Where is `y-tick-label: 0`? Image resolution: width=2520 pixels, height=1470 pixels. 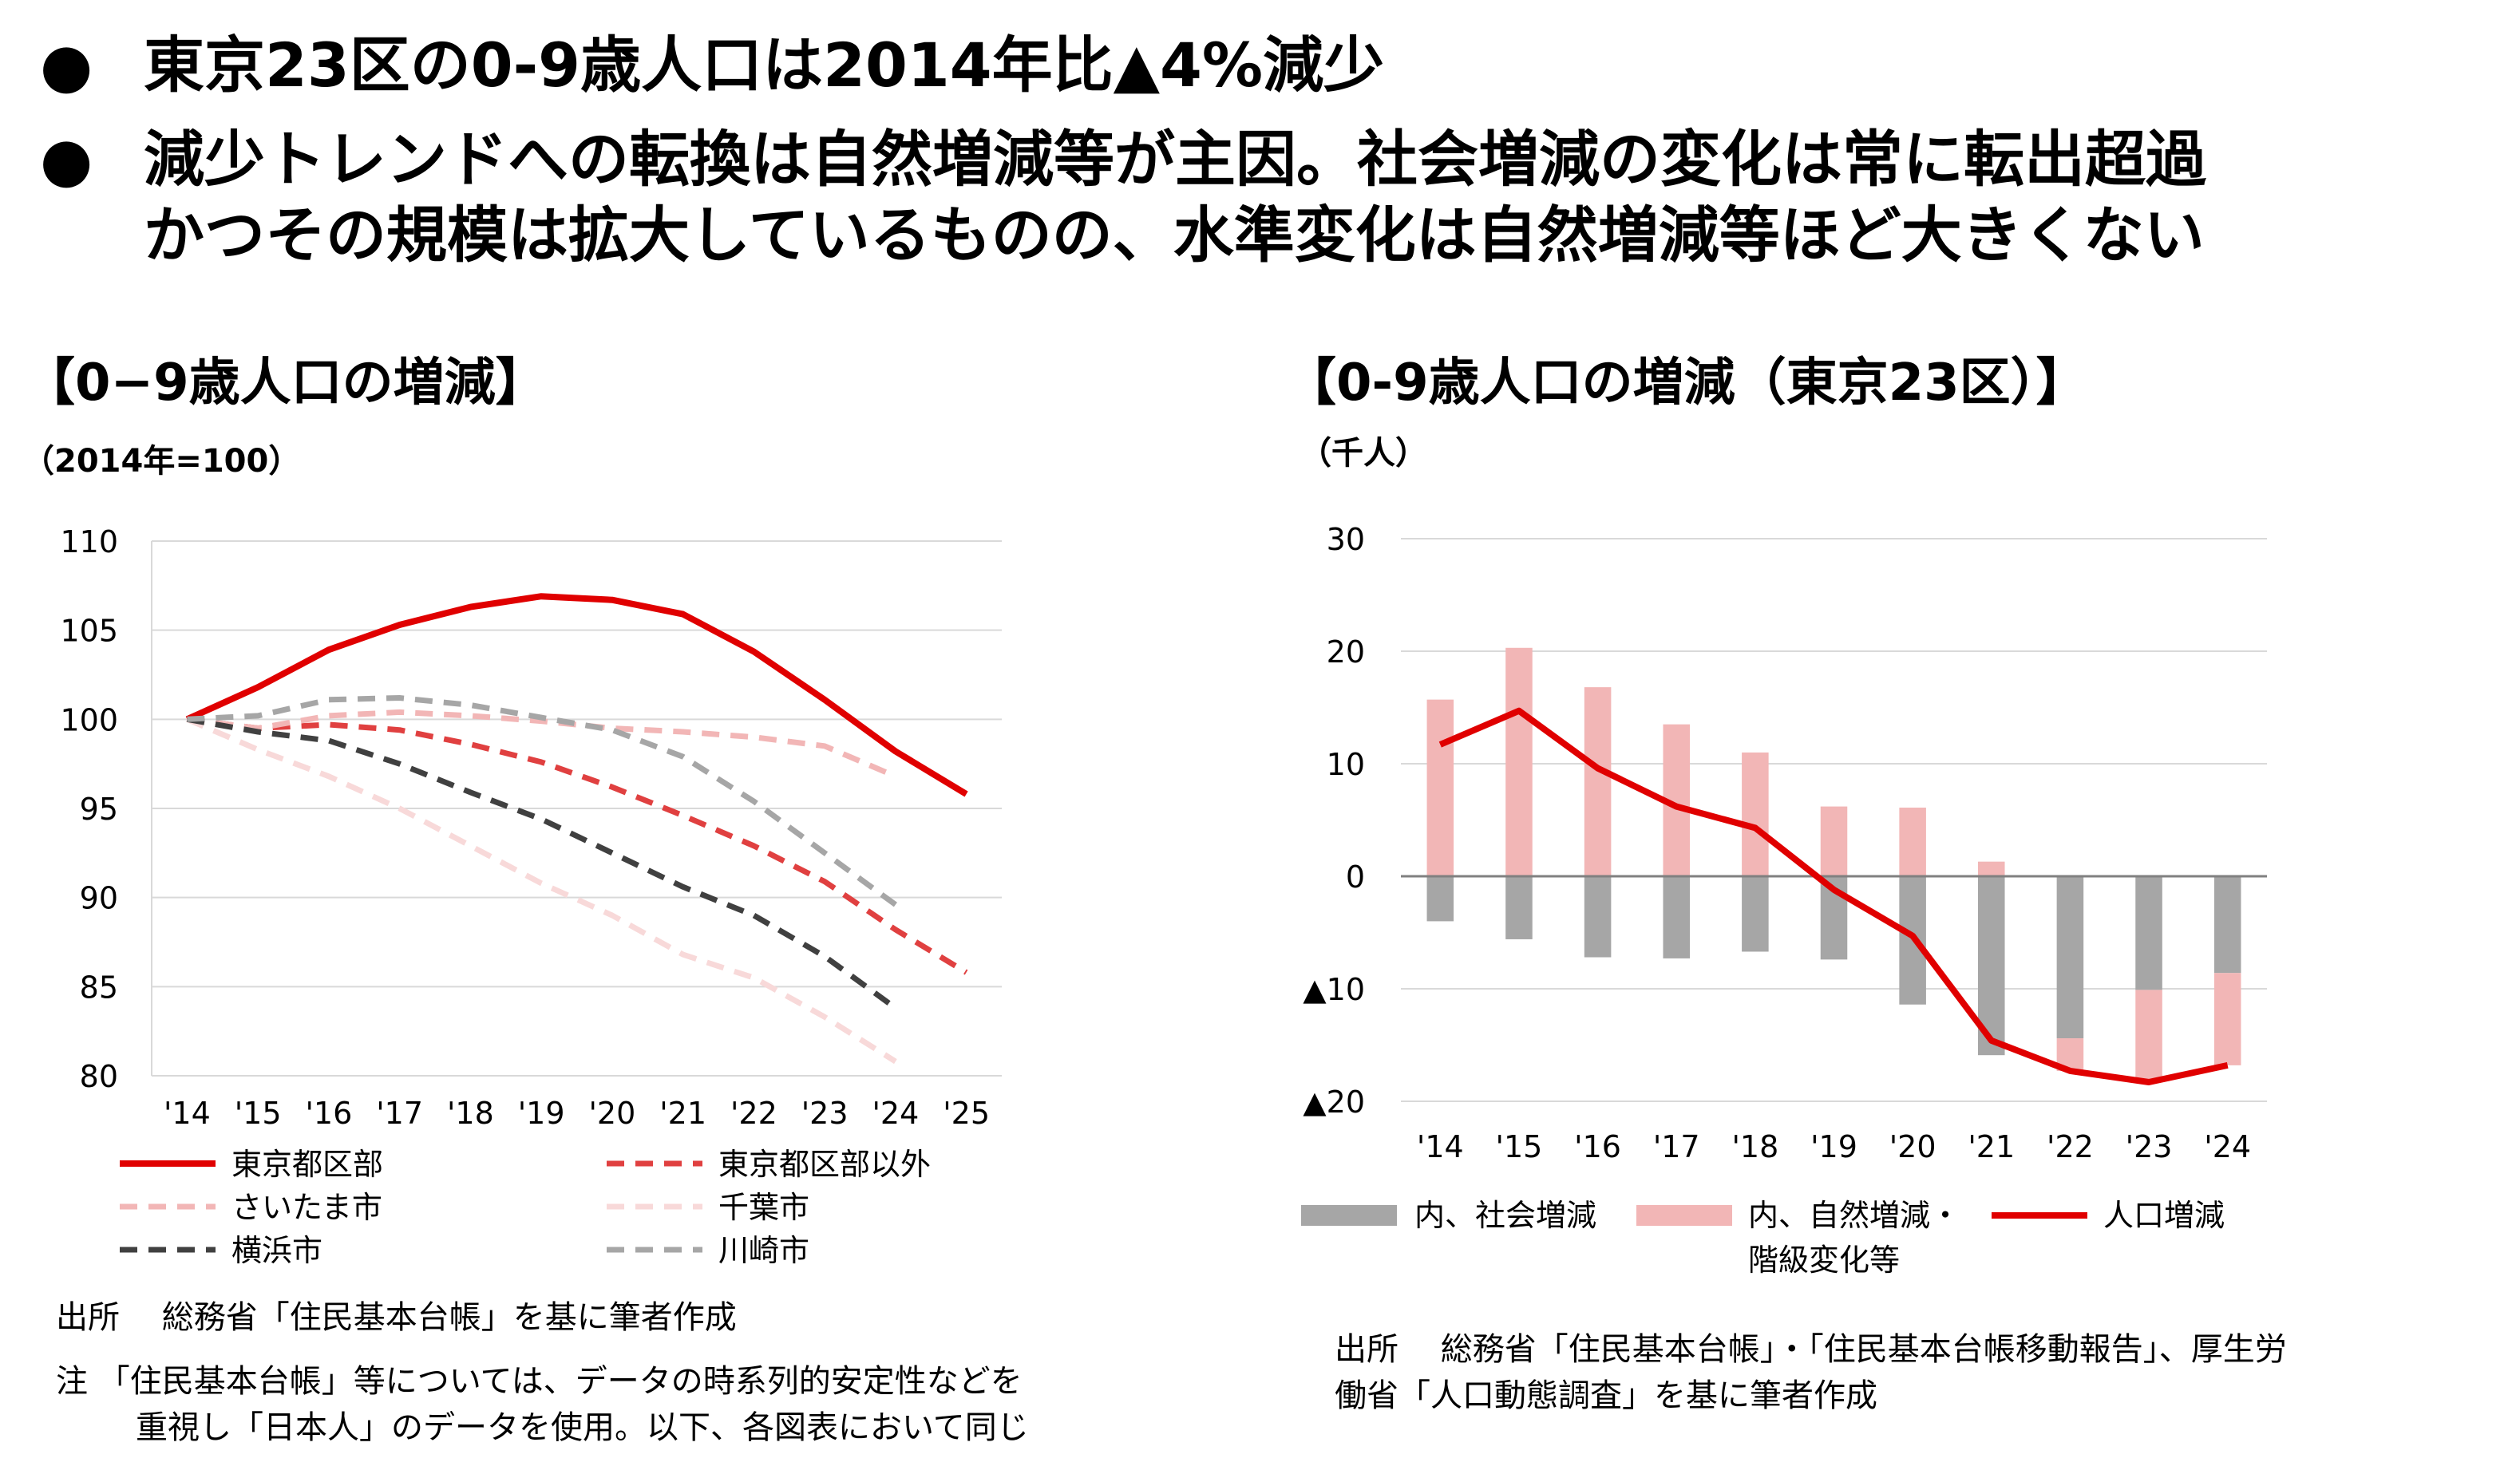 y-tick-label: 0 is located at coordinates (1355, 877).